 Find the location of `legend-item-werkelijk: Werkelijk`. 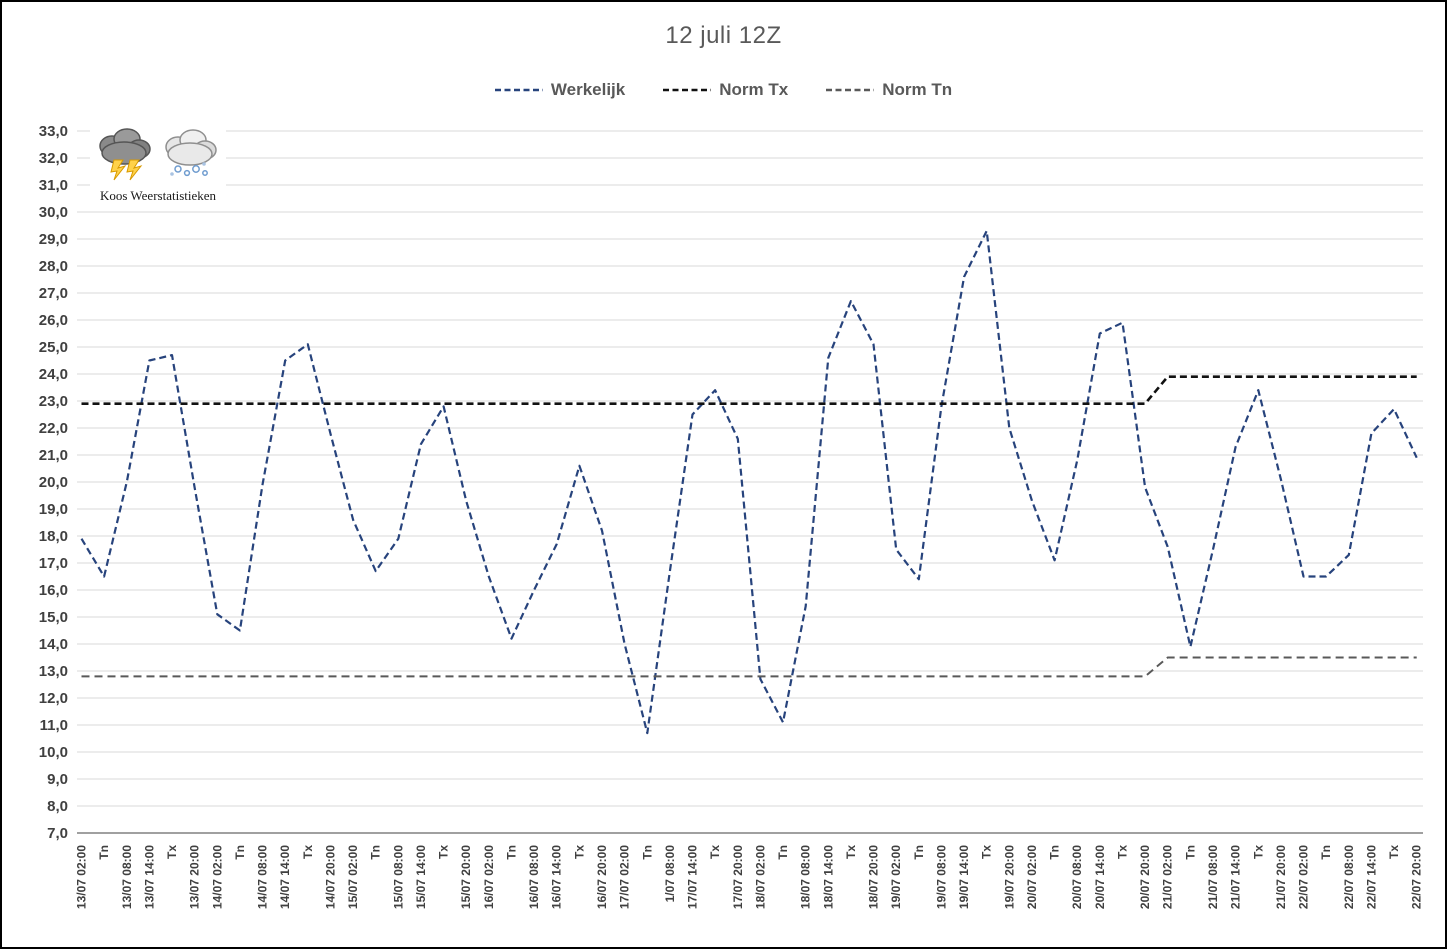

legend-item-werkelijk: Werkelijk is located at coordinates (560, 90).